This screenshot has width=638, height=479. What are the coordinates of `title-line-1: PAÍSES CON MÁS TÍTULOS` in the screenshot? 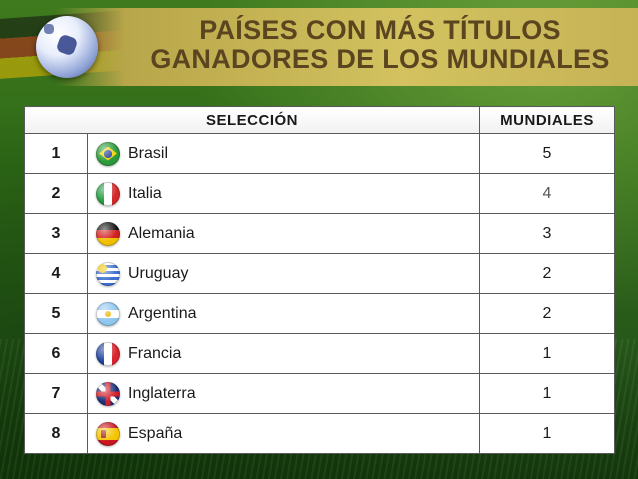 It's located at (380, 30).